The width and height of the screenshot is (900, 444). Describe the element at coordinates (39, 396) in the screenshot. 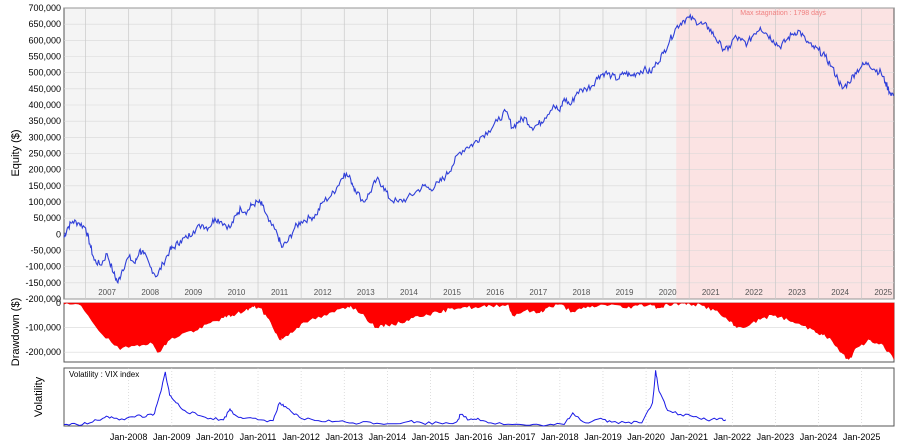

I see `volatility-y-axis-label: Volatility` at that location.